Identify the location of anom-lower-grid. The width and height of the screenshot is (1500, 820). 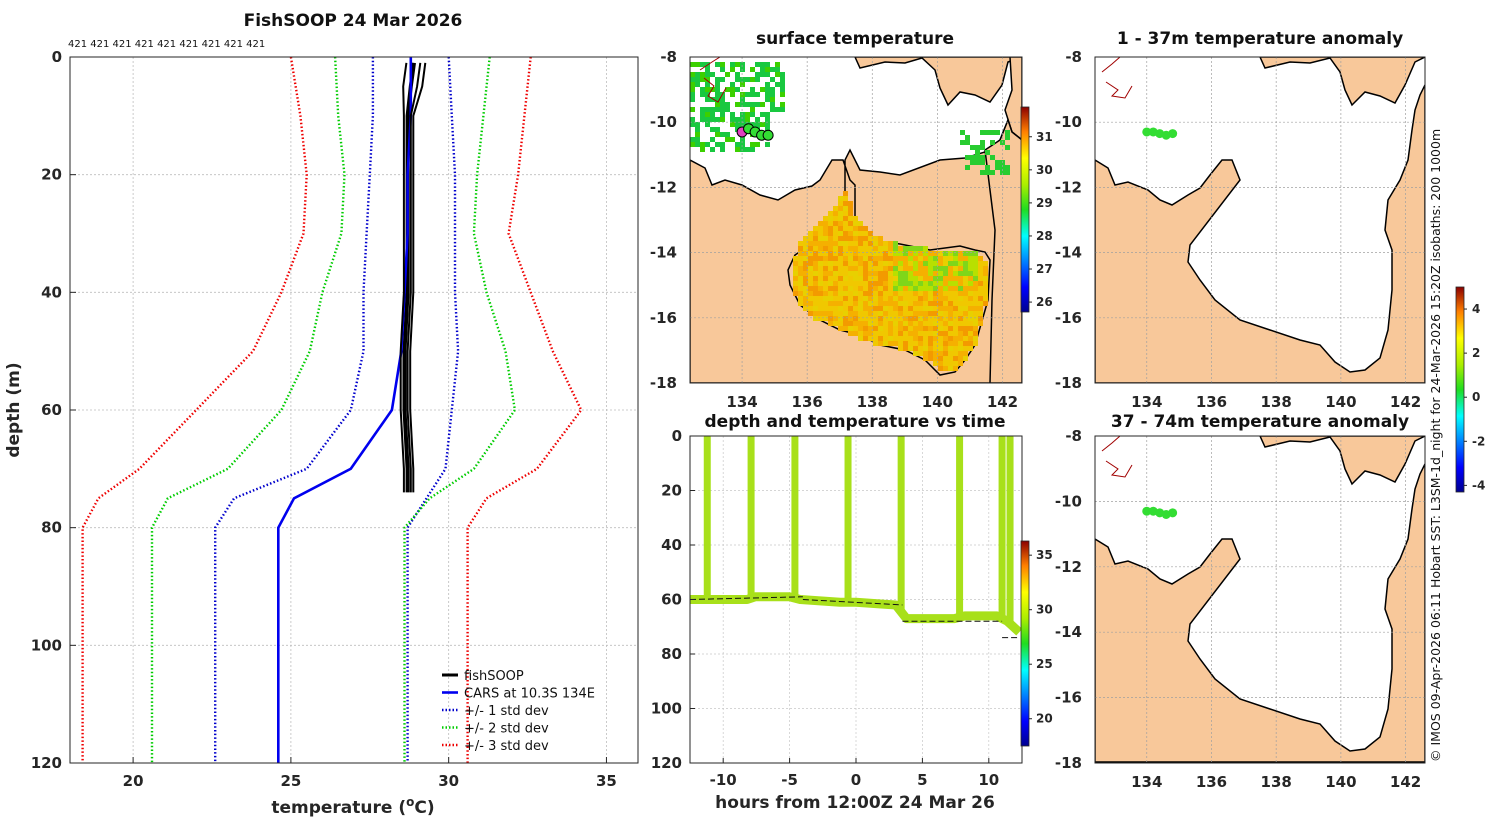
(1260, 599).